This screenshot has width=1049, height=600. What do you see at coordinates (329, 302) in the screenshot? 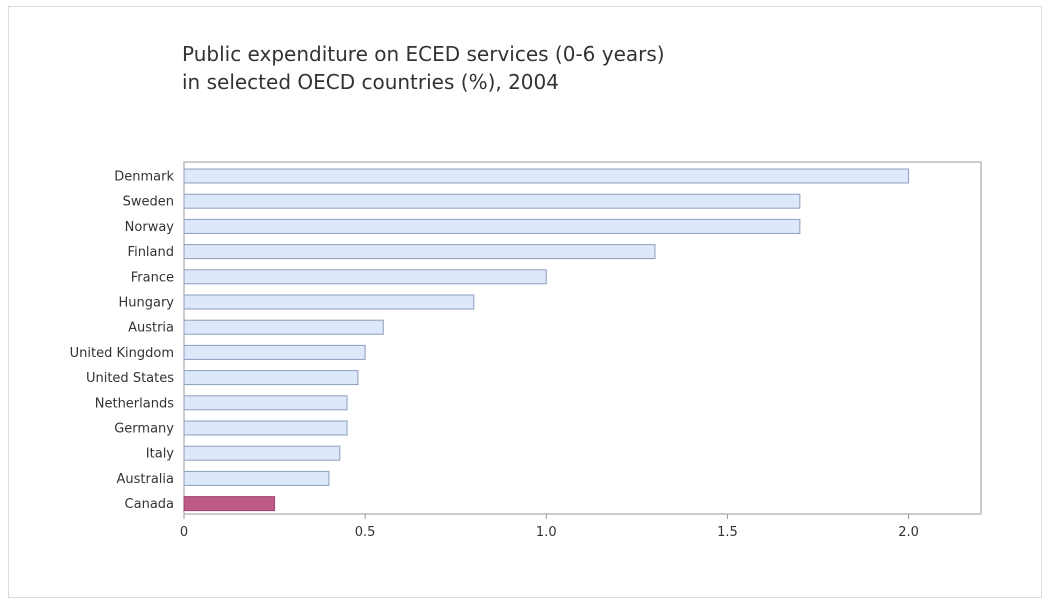
I see `bar-hungary` at bounding box center [329, 302].